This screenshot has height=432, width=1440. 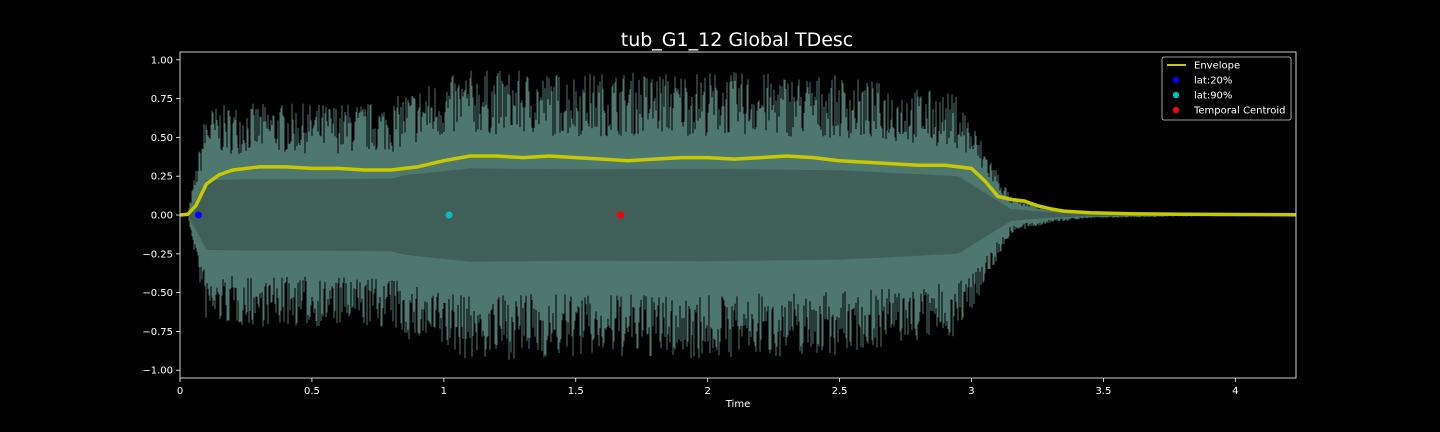 I want to click on envelope-series, so click(x=738, y=185).